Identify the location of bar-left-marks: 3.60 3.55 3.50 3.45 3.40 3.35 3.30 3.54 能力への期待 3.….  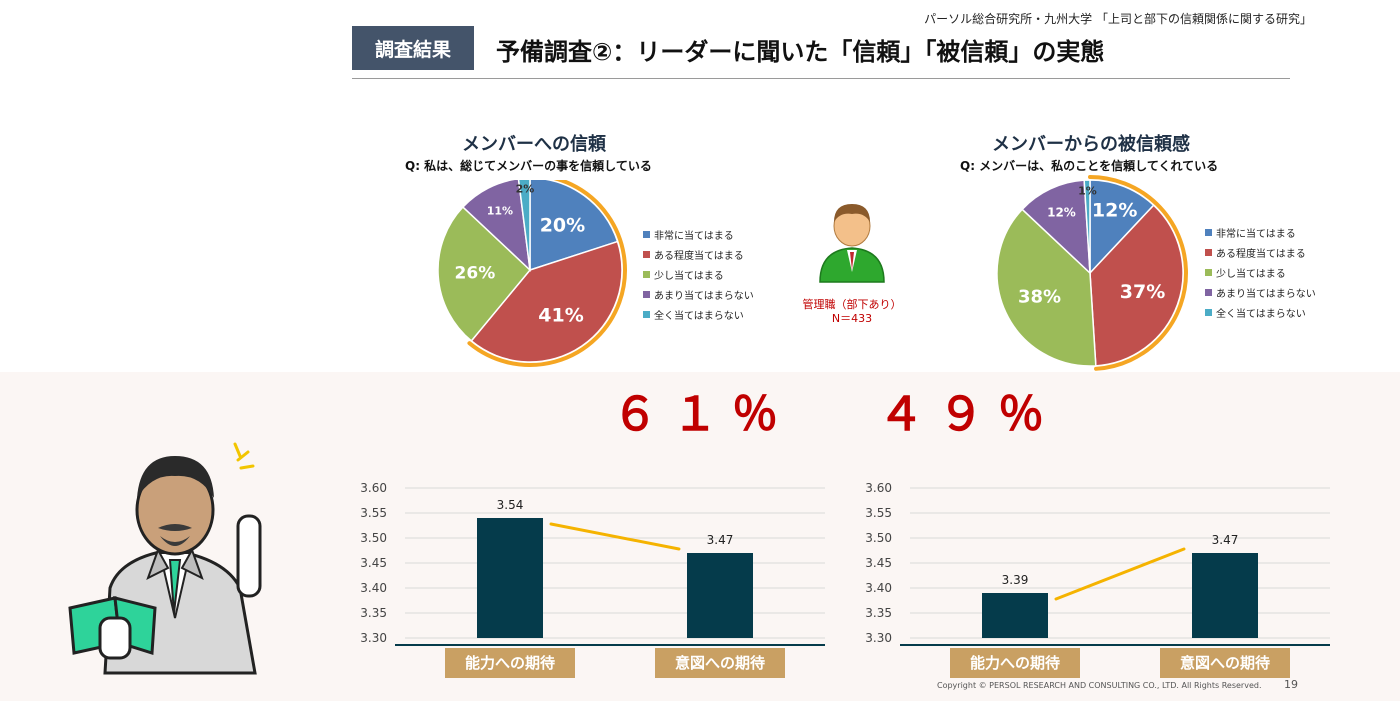
(592, 579).